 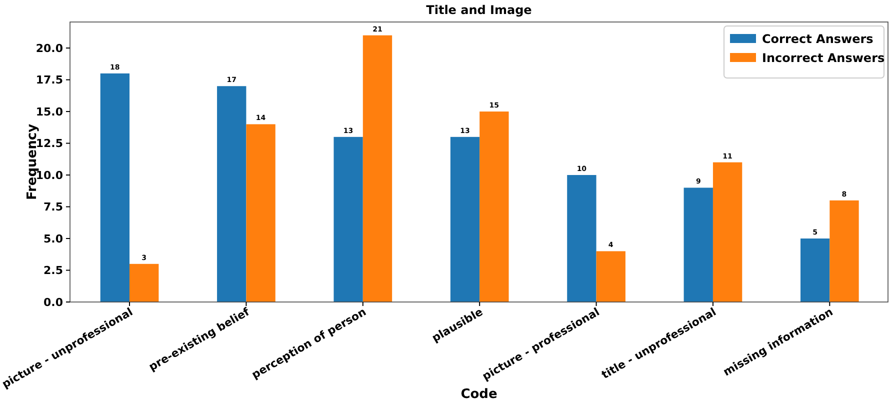 What do you see at coordinates (49, 80) in the screenshot?
I see `y-tick-label: 17.5` at bounding box center [49, 80].